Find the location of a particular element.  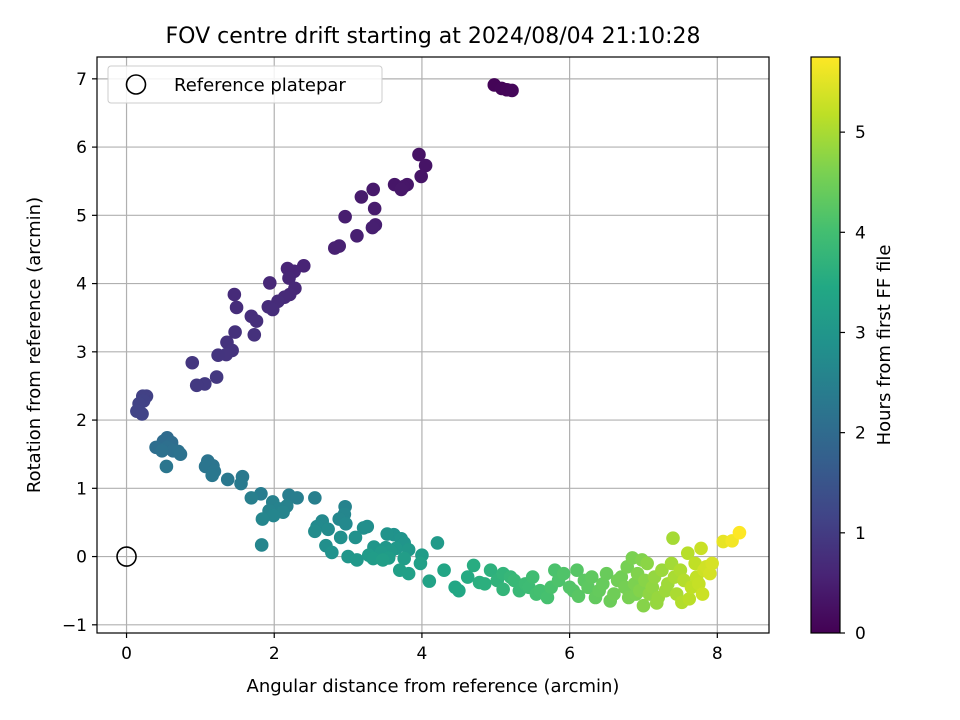

y-tick-label: 3 is located at coordinates (81, 353).